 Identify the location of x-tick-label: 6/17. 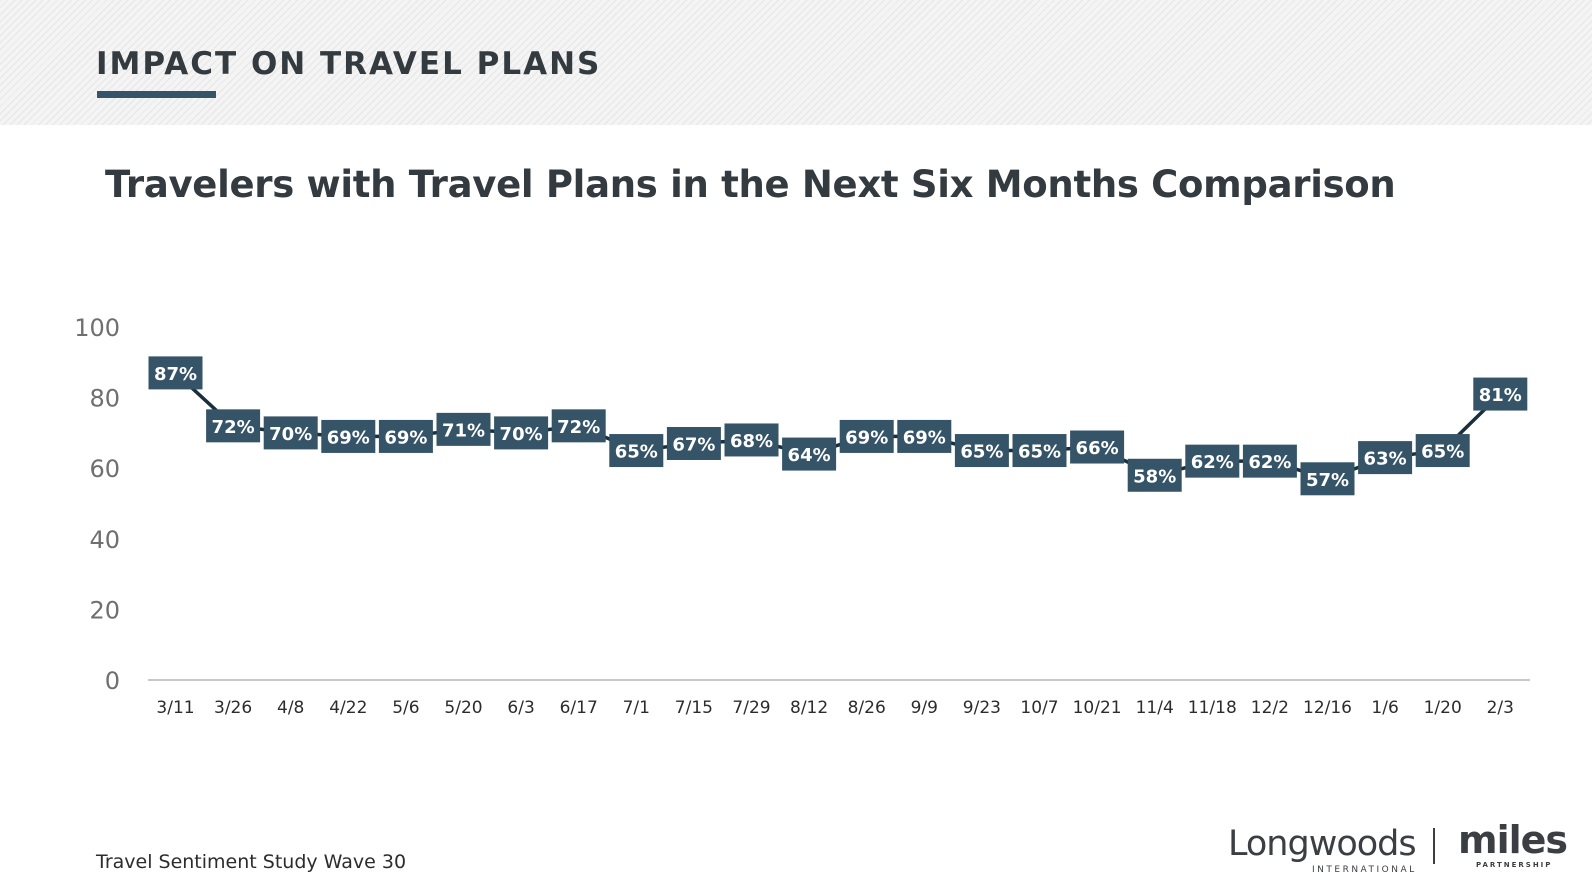
(579, 708).